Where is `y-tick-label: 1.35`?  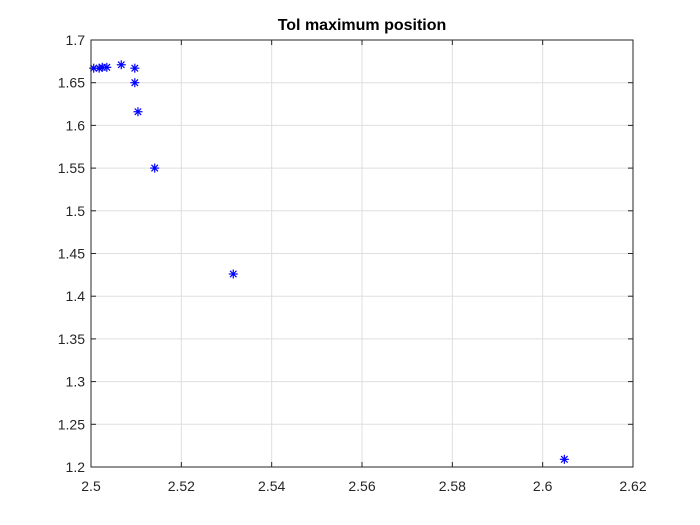
y-tick-label: 1.35 is located at coordinates (71, 339).